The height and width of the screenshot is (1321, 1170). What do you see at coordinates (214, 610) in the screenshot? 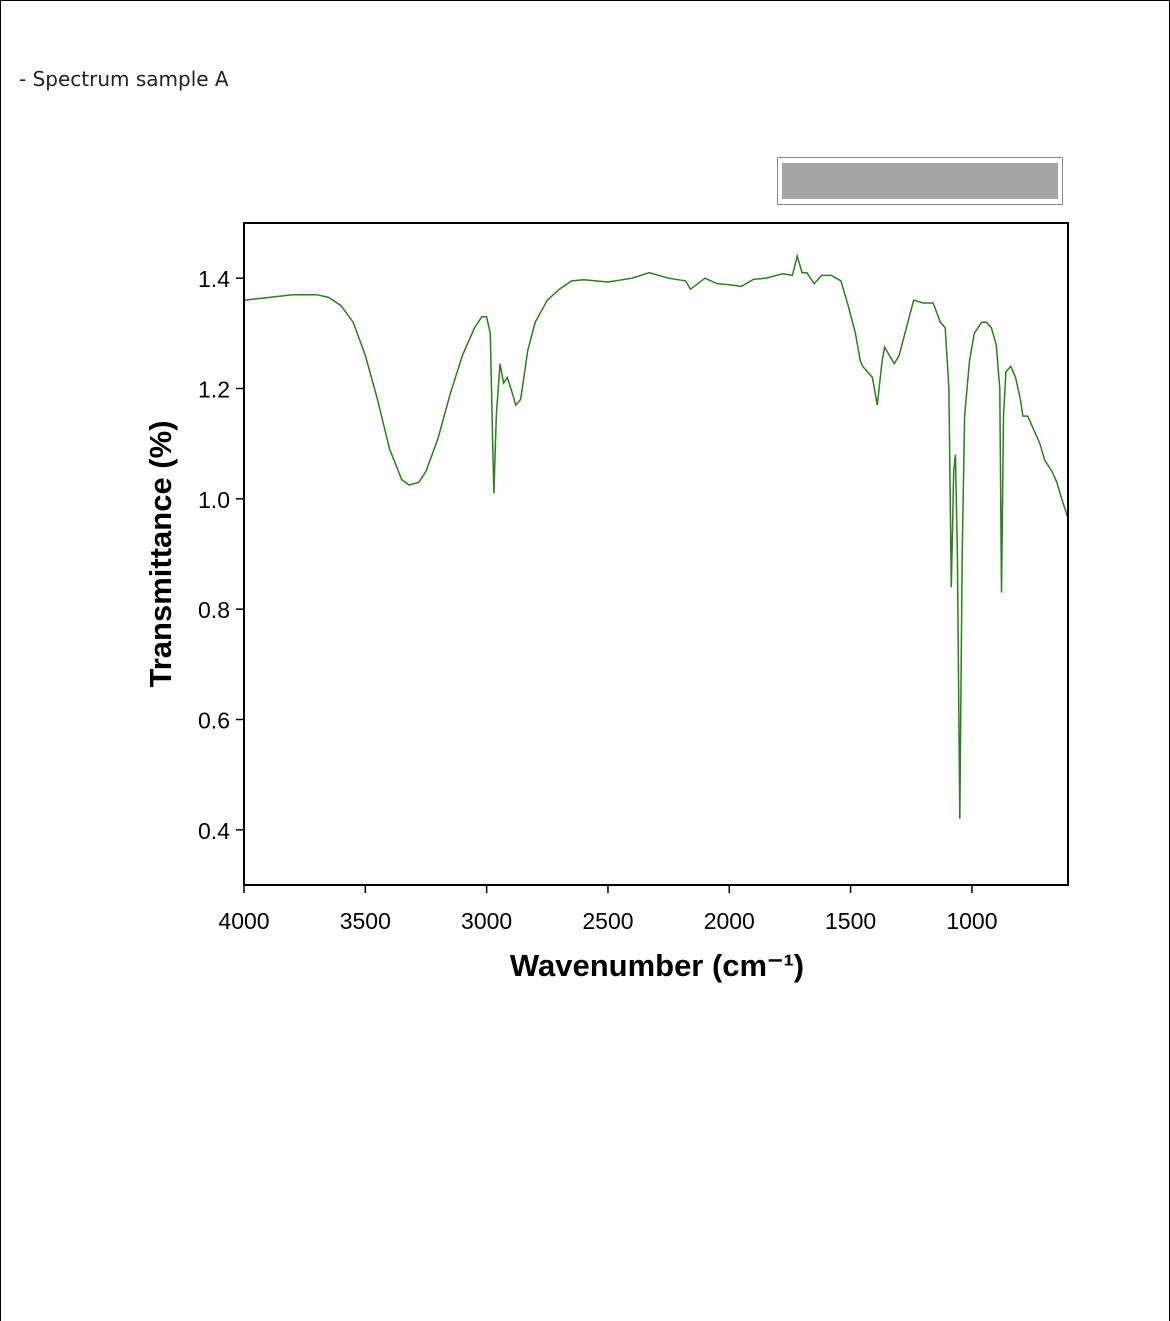
I see `y-tick-label: 0.8` at bounding box center [214, 610].